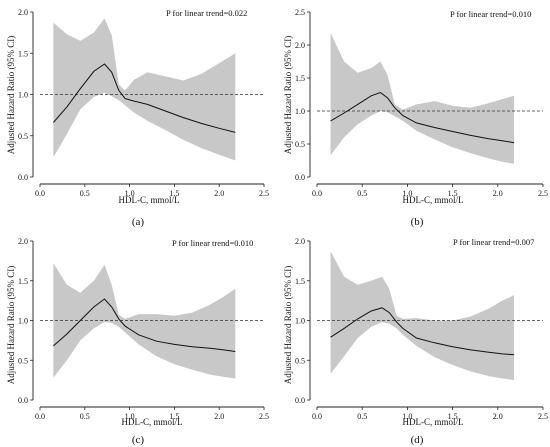 This screenshot has width=550, height=447. I want to click on y-tick-label: 2.5, so click(300, 12).